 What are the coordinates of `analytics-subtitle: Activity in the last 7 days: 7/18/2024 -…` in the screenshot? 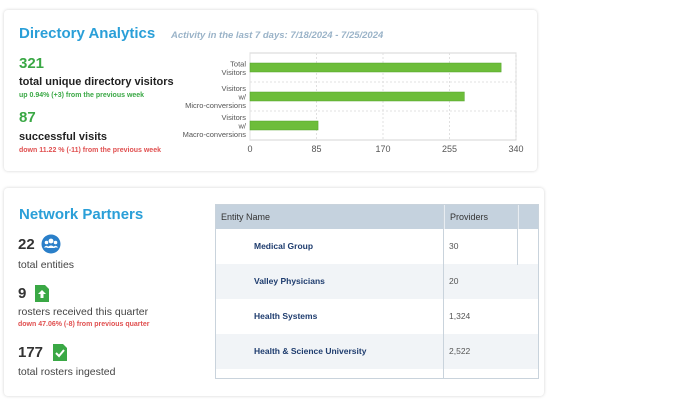 It's located at (277, 35).